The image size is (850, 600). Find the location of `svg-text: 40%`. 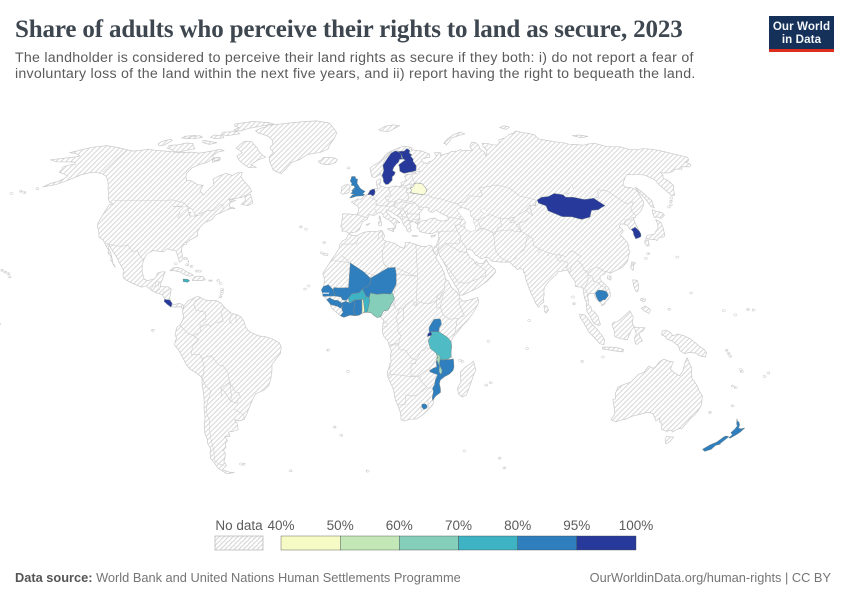

svg-text: 40% is located at coordinates (280, 525).